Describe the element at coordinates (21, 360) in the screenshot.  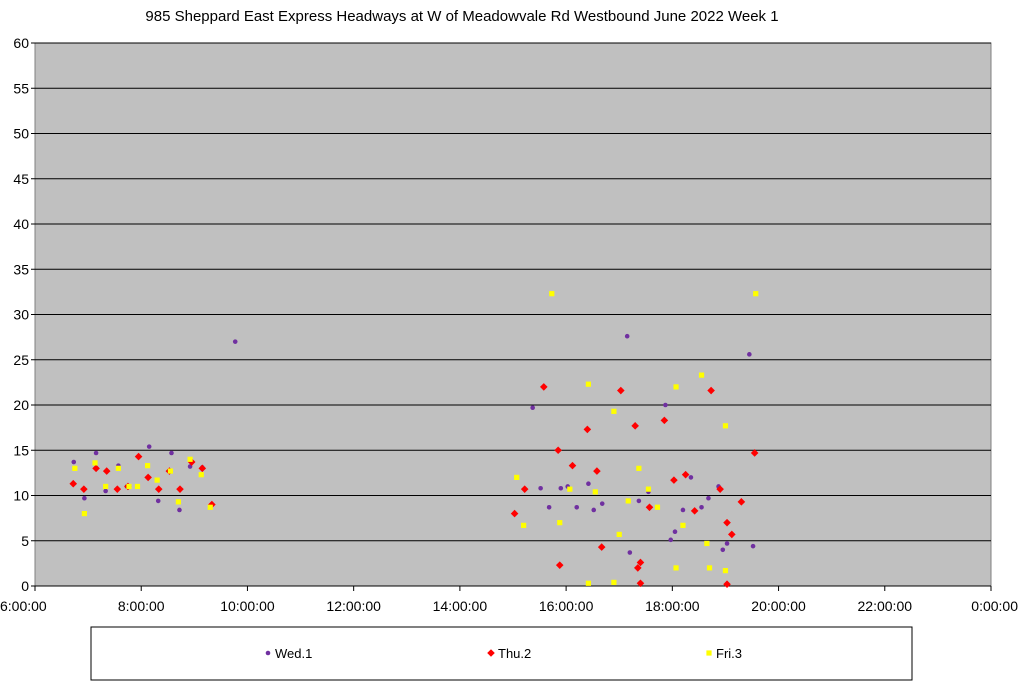
I see `y-tick-label: 25` at that location.